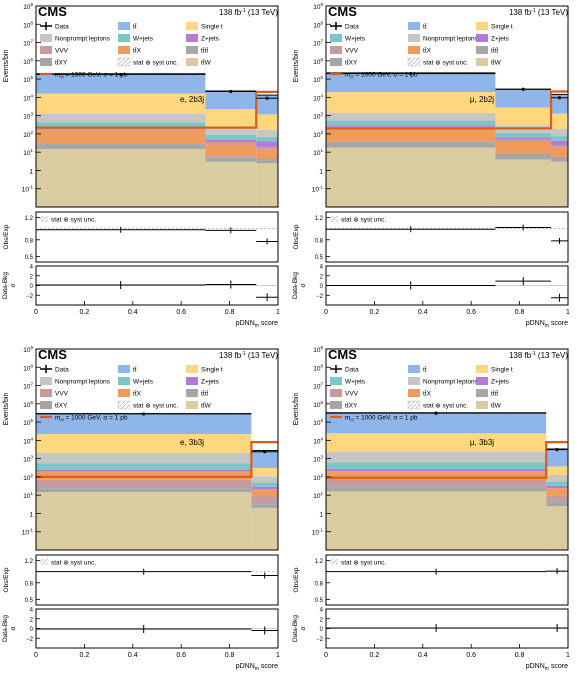 The image size is (580, 679). I want to click on legend-label-zjets: Z+jets, so click(210, 382).